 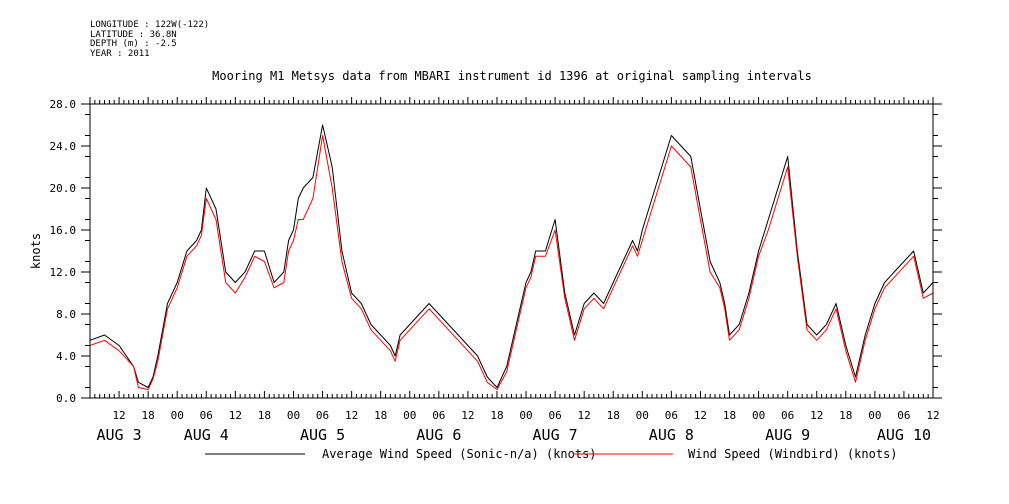 I want to click on x-day-label: AUG 3, so click(x=118, y=435).